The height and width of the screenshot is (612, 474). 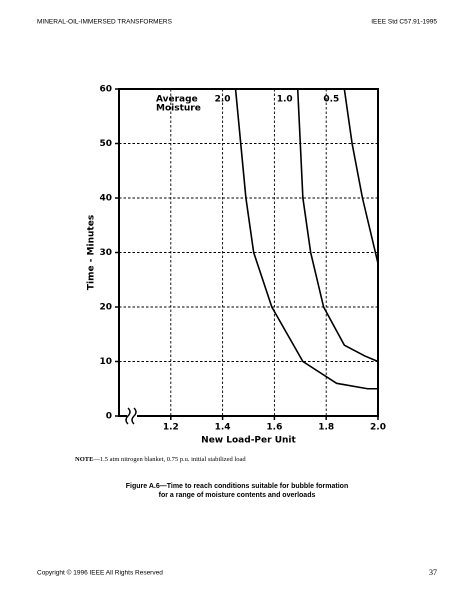 I want to click on x-tick-label: 1.2, so click(x=171, y=428).